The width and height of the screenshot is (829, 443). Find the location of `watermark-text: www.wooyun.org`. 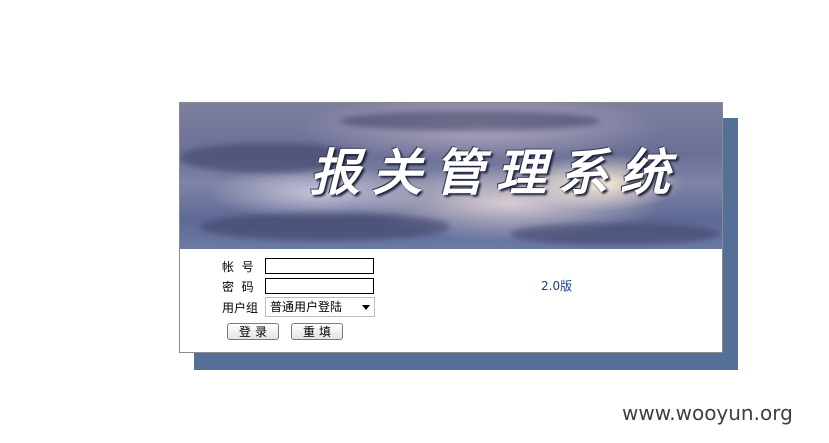

watermark-text: www.wooyun.org is located at coordinates (707, 413).